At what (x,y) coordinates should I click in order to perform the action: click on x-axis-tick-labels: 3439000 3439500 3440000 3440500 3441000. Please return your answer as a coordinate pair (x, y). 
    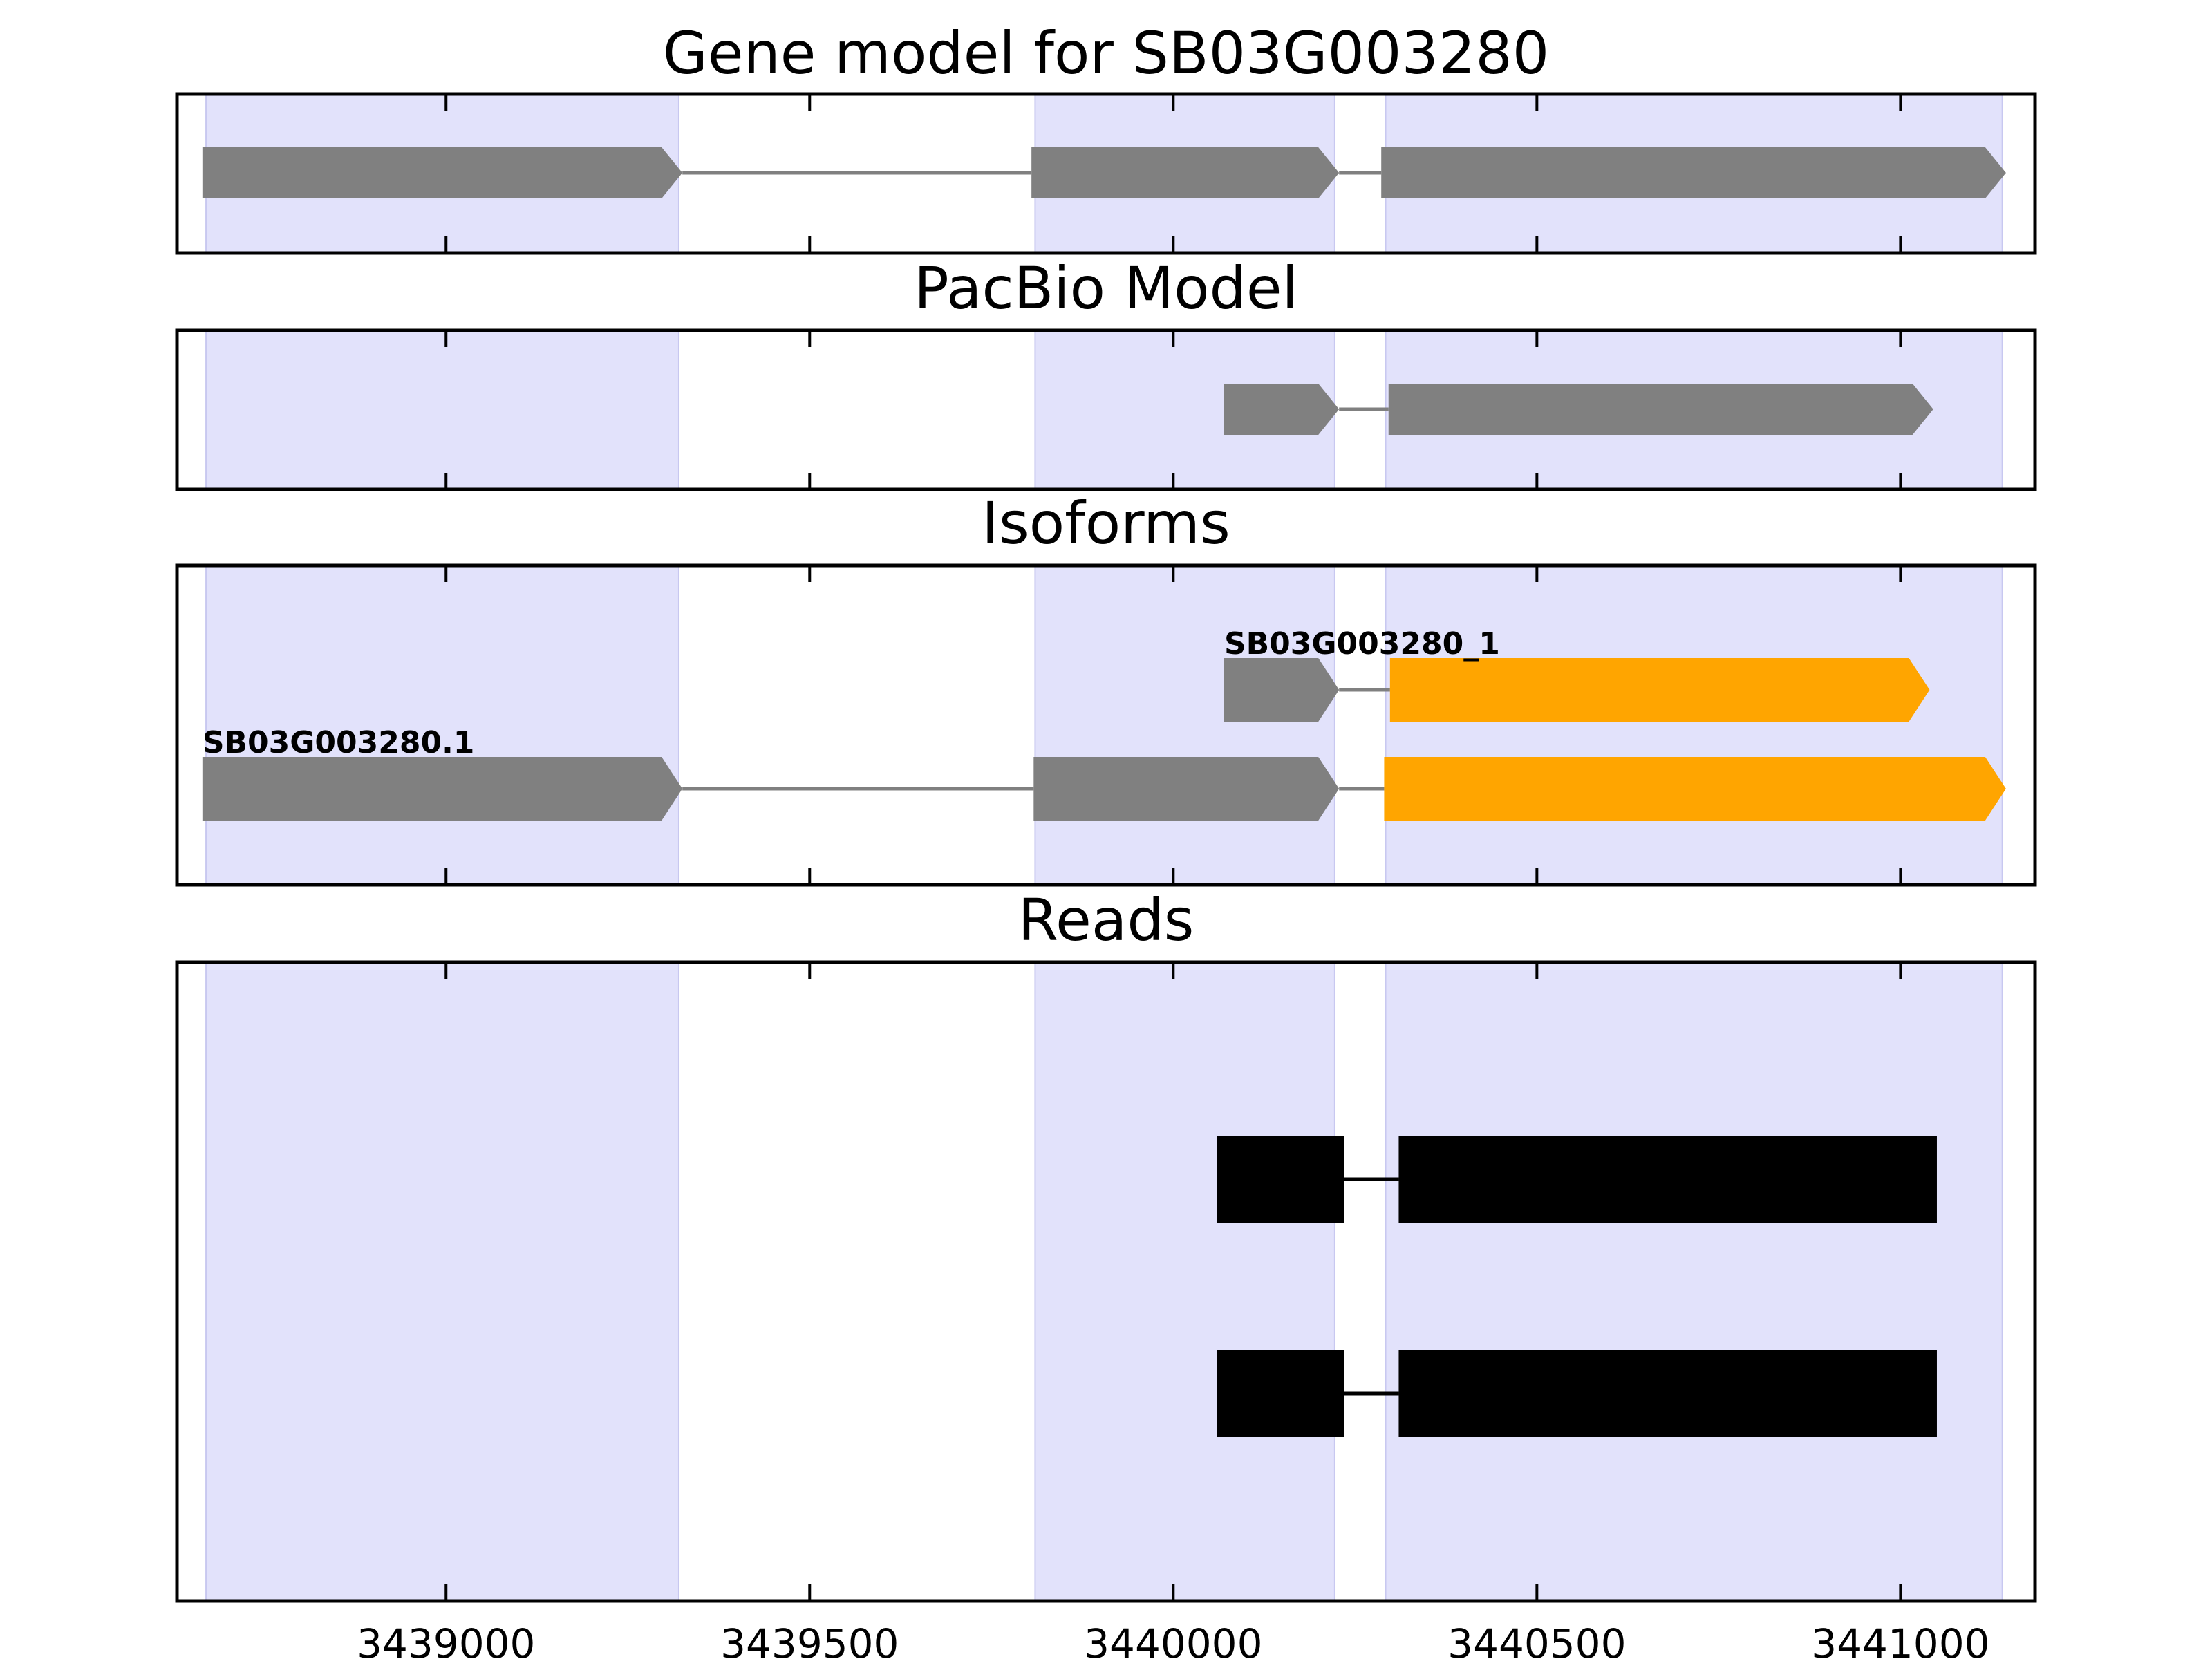
    Looking at the image, I should click on (1173, 1639).